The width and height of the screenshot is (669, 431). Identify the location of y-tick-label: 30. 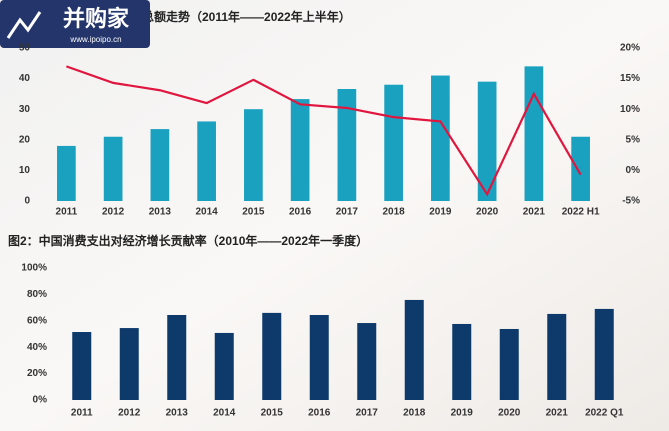
(25, 109).